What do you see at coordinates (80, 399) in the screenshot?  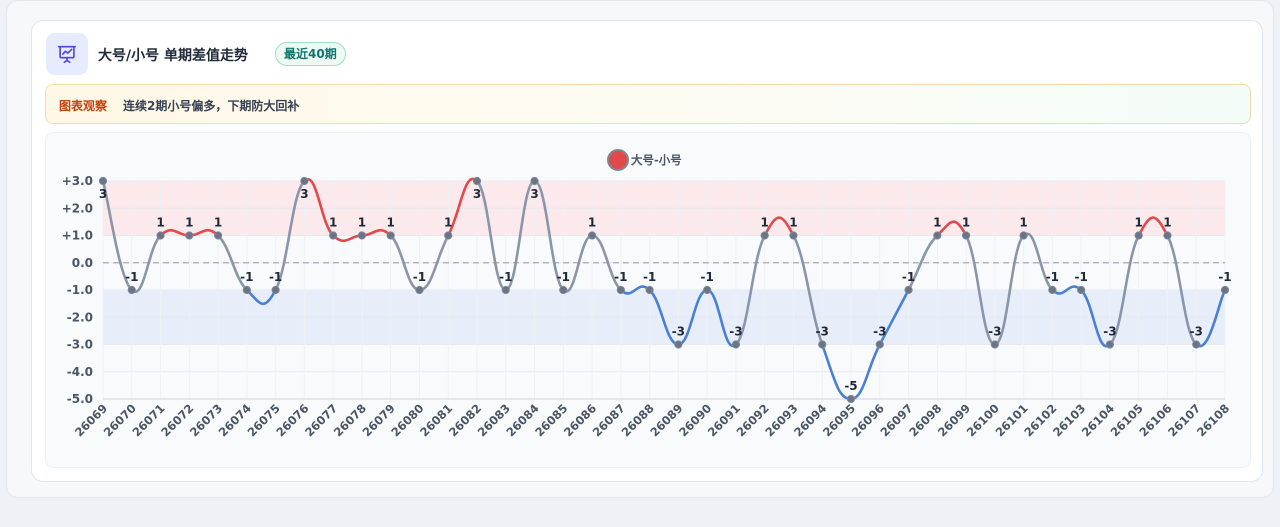 I see `y-tick-label: -5.0` at bounding box center [80, 399].